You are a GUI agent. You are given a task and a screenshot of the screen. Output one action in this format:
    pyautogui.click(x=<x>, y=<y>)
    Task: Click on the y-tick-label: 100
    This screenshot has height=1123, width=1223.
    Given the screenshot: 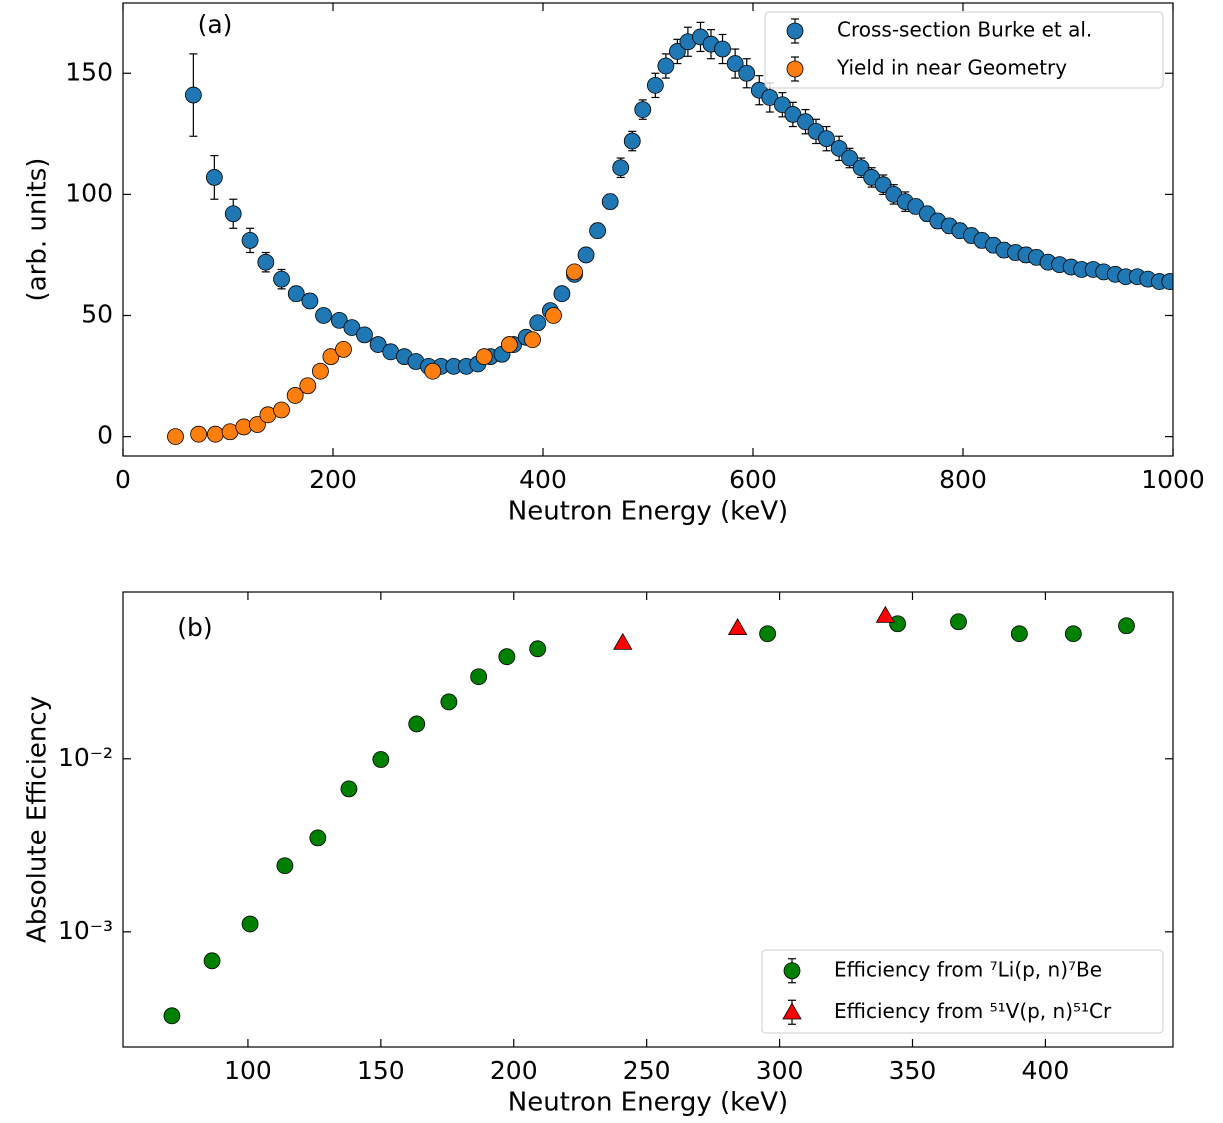 What is the action you would take?
    pyautogui.click(x=89, y=192)
    